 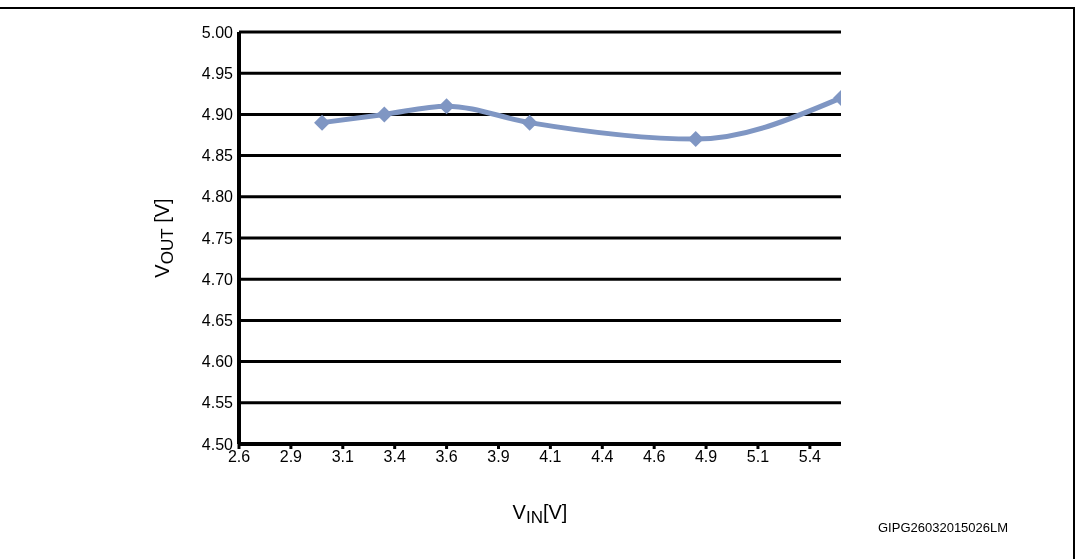 I want to click on y-tick-label: 4.85, so click(x=217, y=156).